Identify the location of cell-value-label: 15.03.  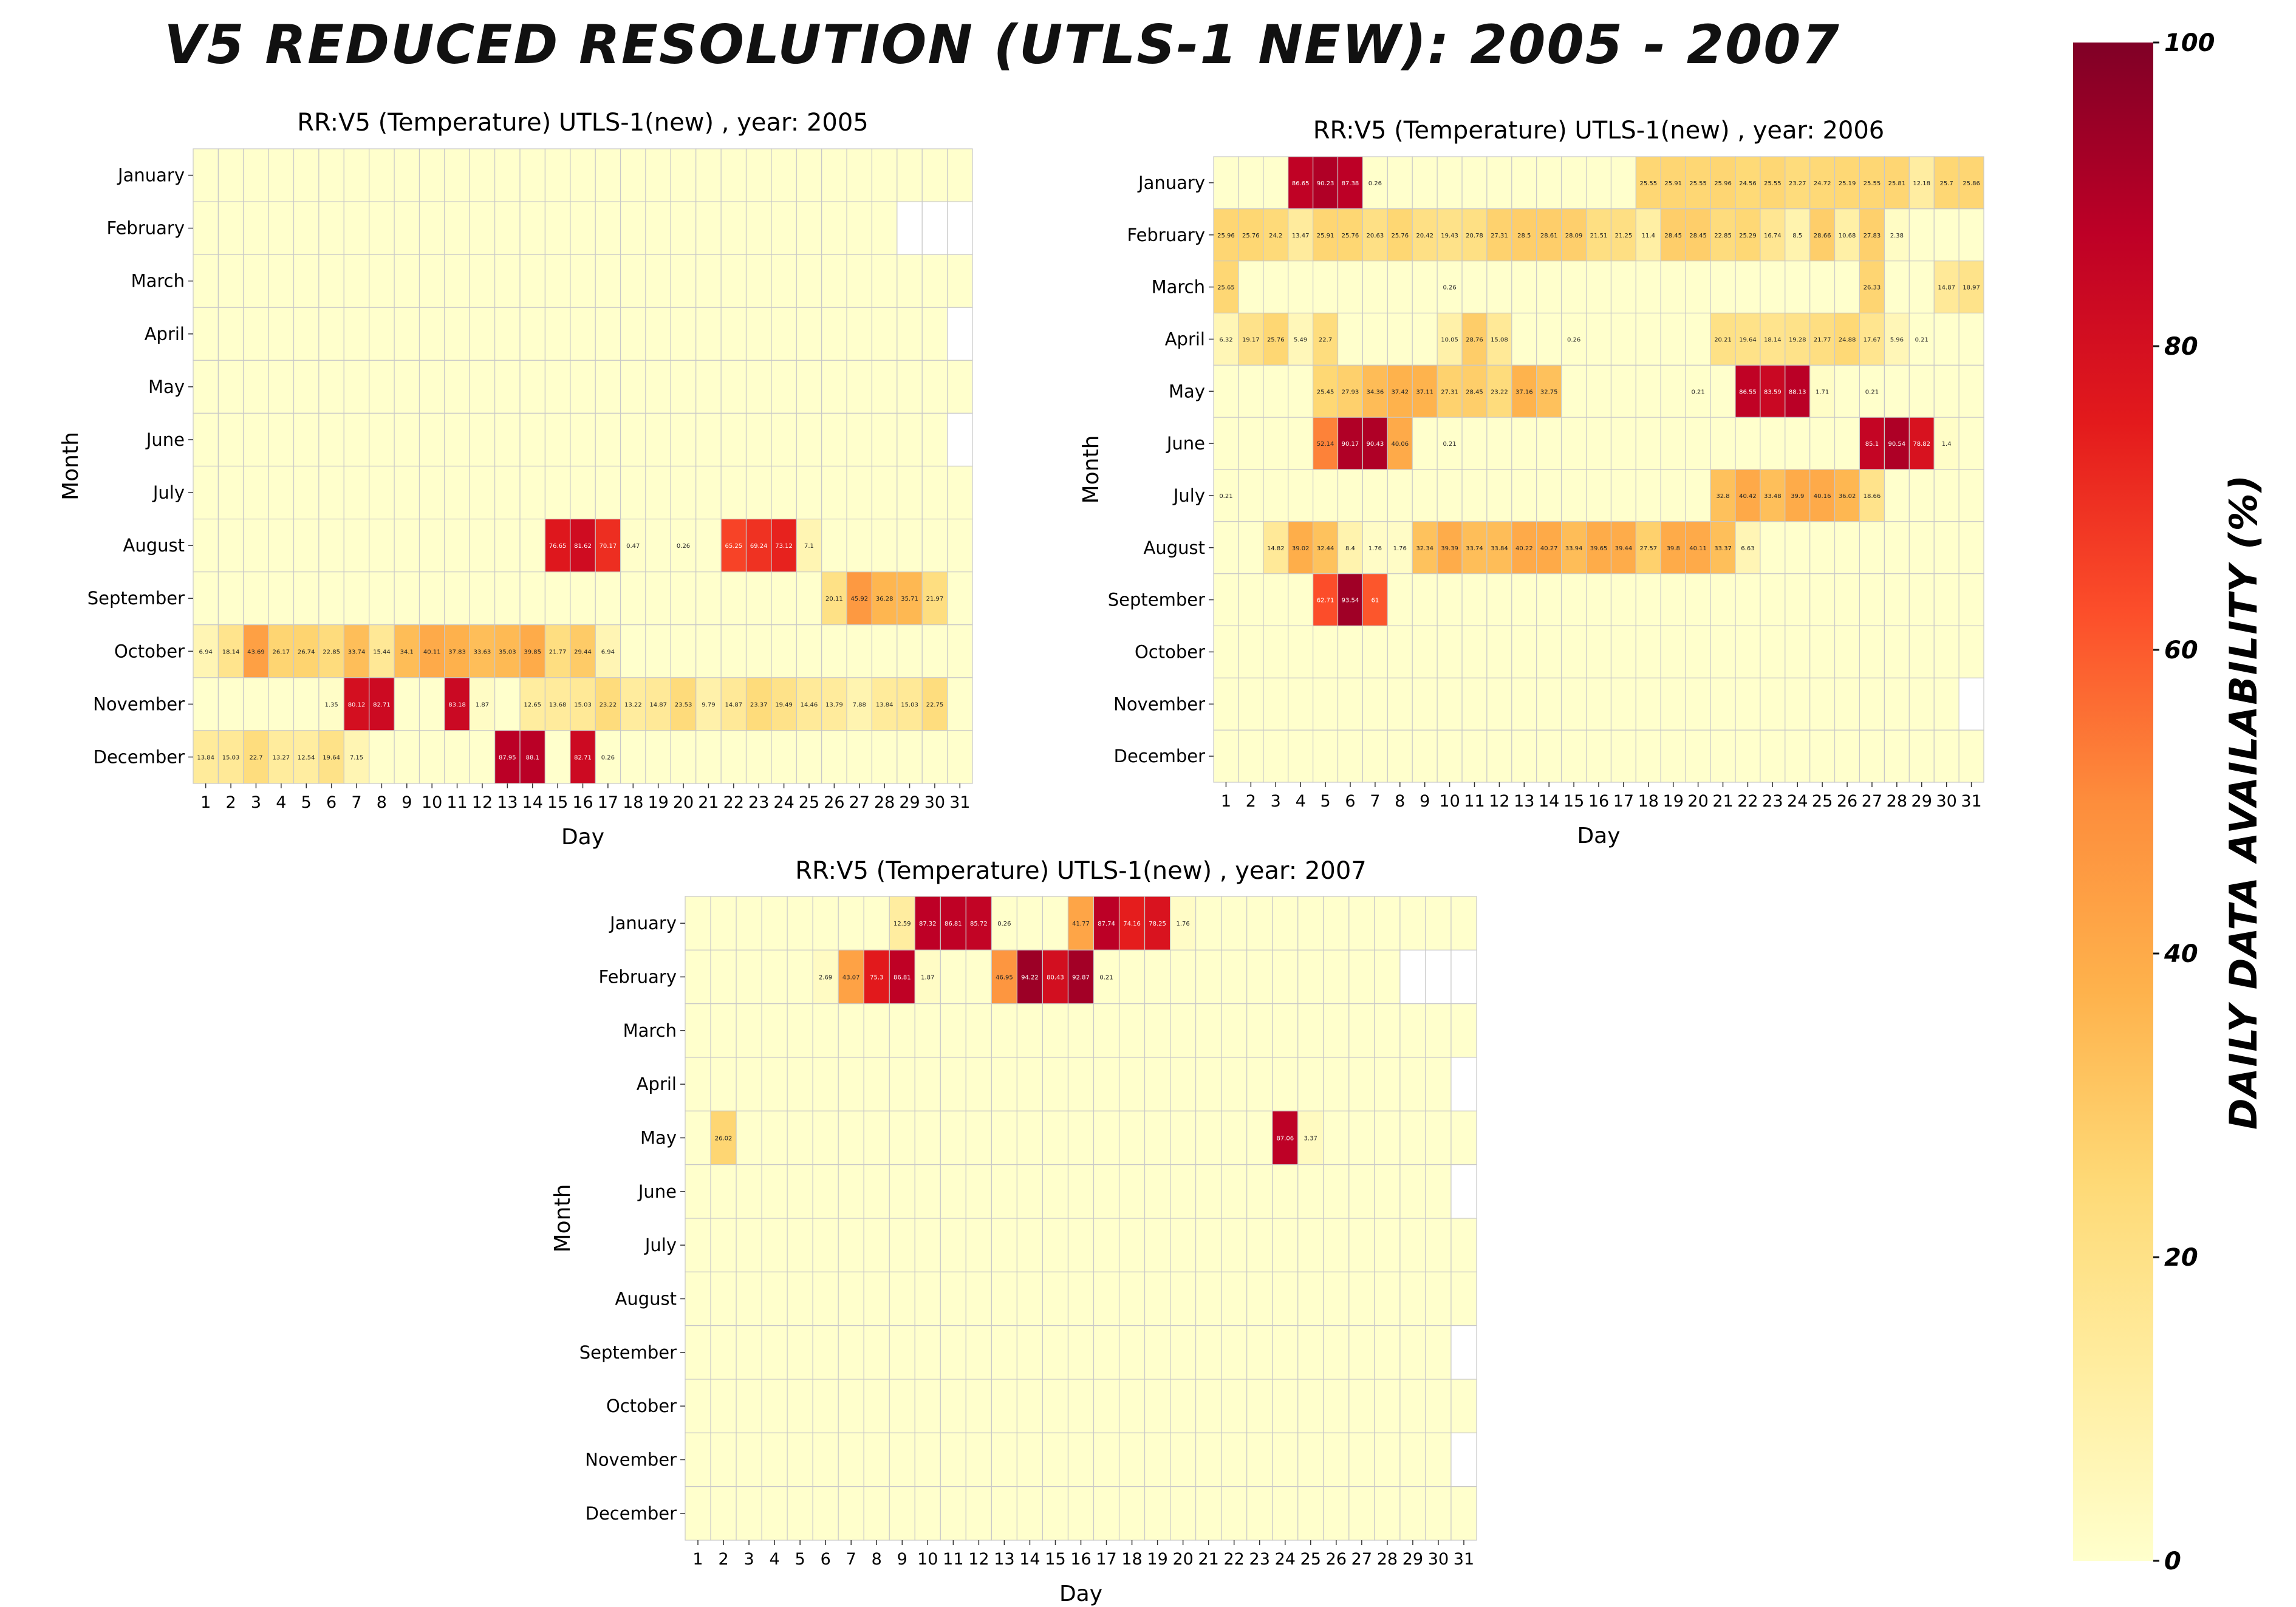
(909, 704).